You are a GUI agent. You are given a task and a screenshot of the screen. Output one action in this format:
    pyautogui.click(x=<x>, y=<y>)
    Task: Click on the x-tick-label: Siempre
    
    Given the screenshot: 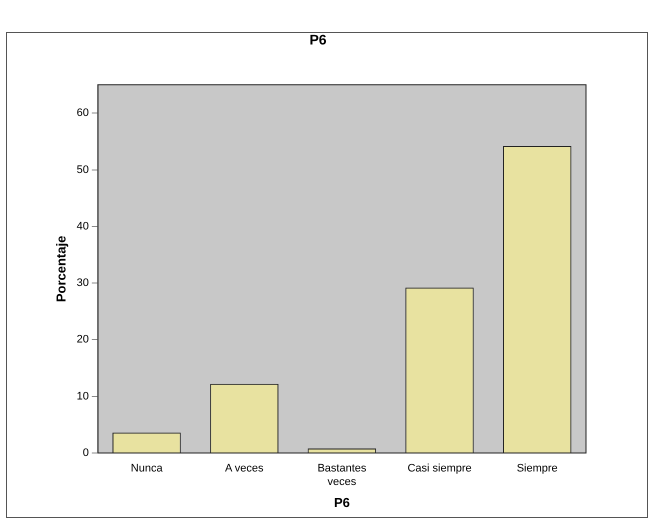 What is the action you would take?
    pyautogui.click(x=537, y=468)
    